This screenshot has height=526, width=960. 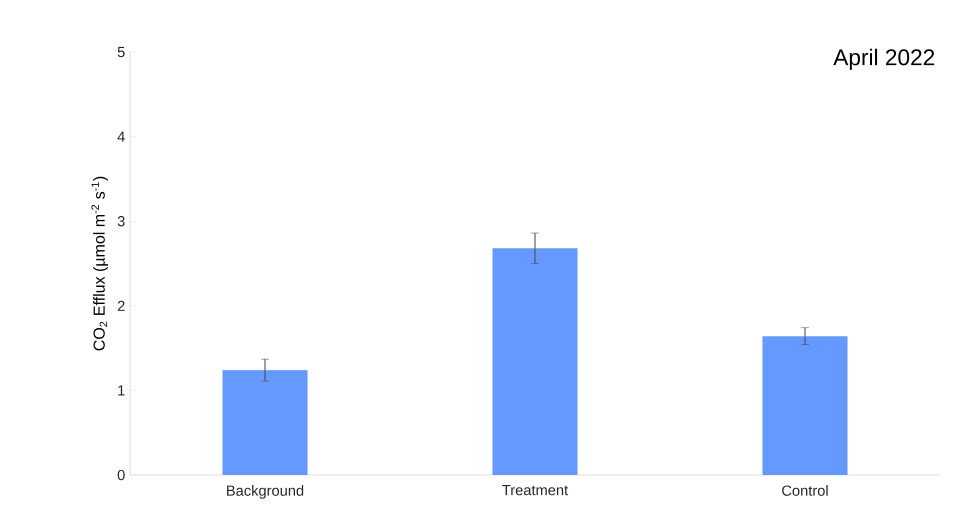 What do you see at coordinates (121, 305) in the screenshot?
I see `y-tick-label: 2` at bounding box center [121, 305].